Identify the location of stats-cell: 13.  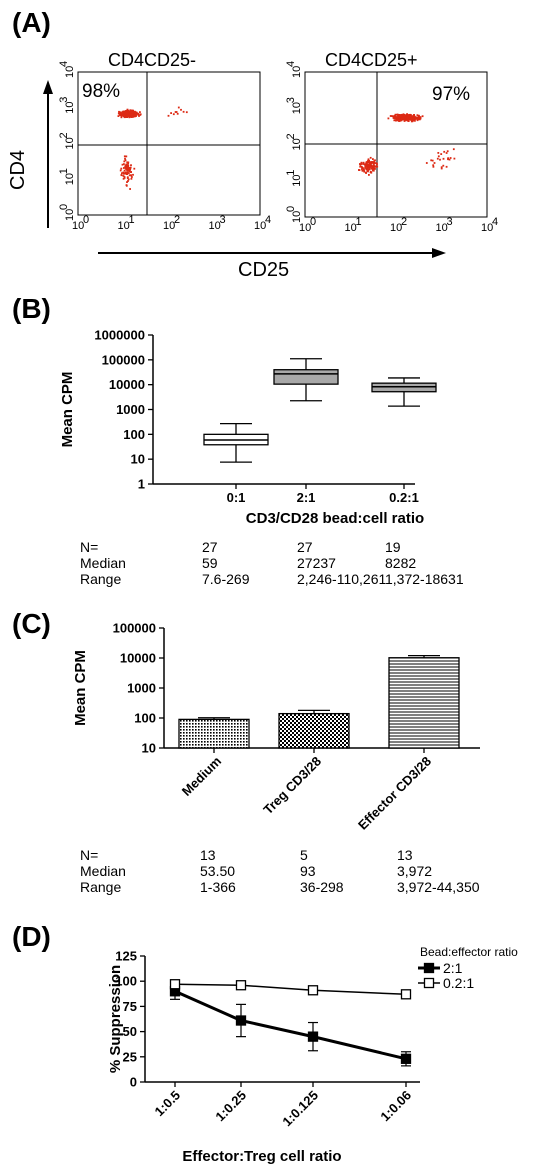
(208, 855).